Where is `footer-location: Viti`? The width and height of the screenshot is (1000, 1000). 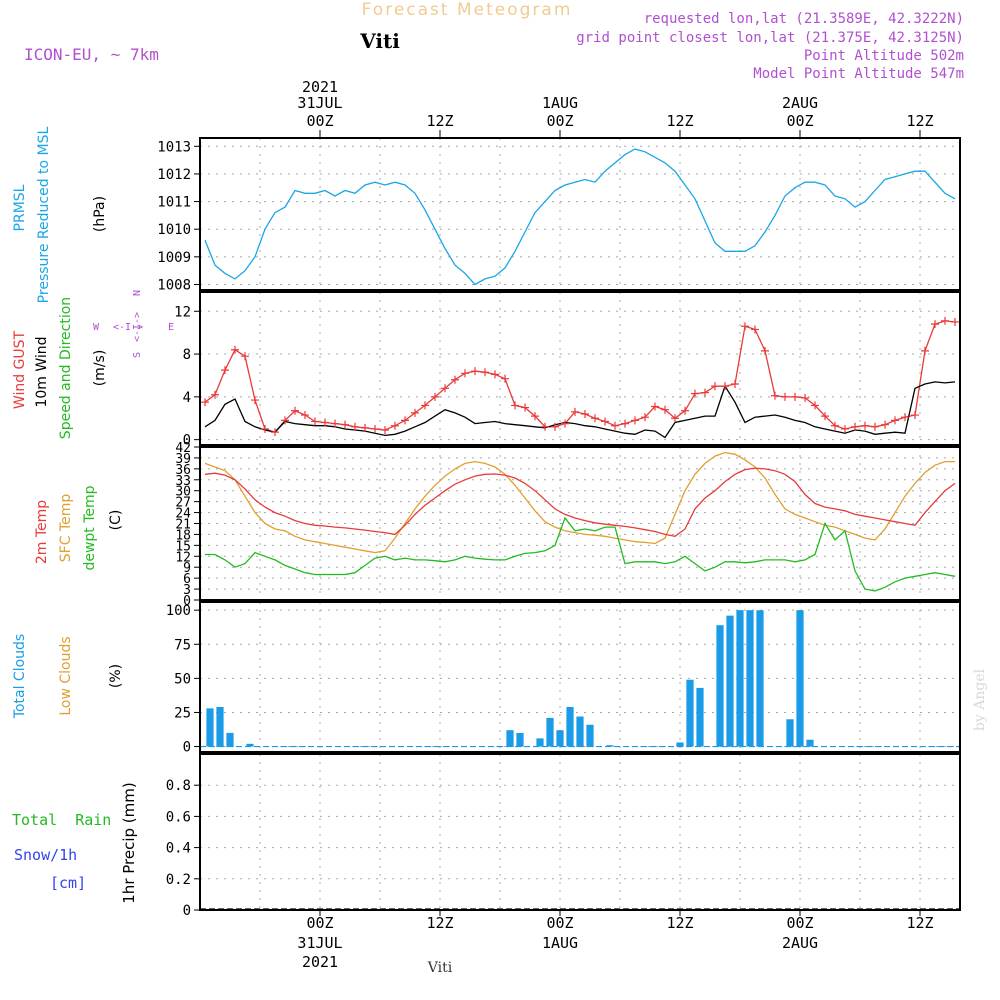
footer-location: Viti is located at coordinates (440, 968).